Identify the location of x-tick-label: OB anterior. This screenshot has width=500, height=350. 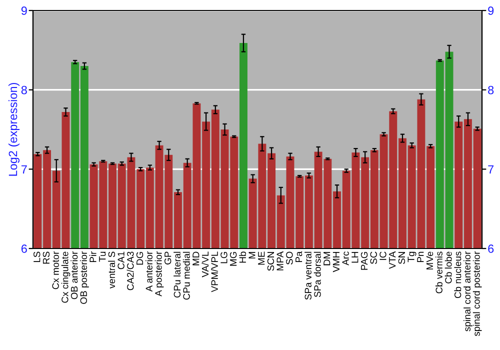
(74, 275).